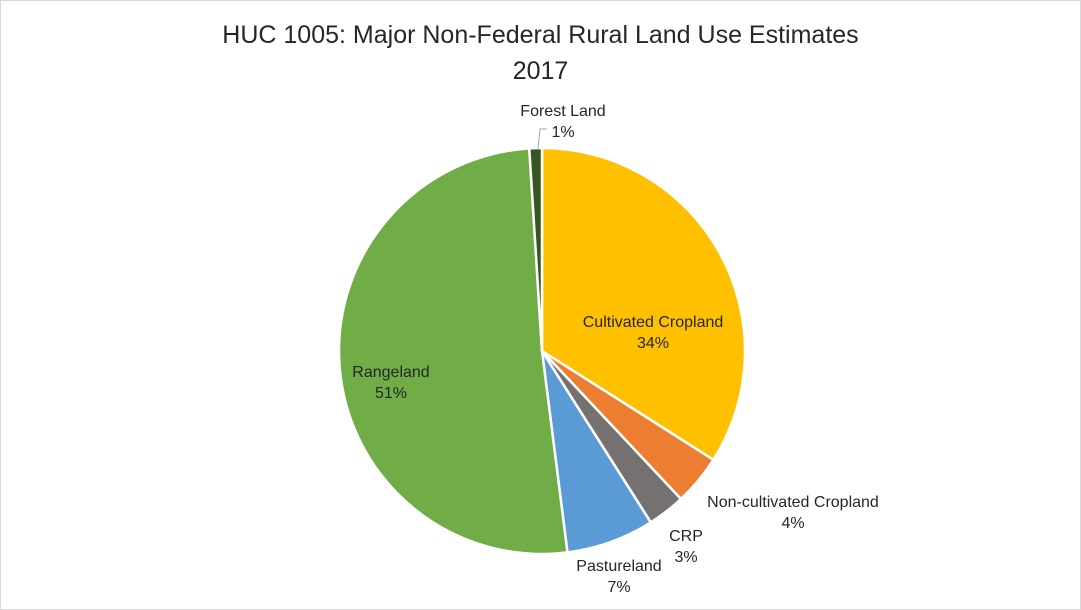  What do you see at coordinates (540, 71) in the screenshot?
I see `chart-subtitle: 2017` at bounding box center [540, 71].